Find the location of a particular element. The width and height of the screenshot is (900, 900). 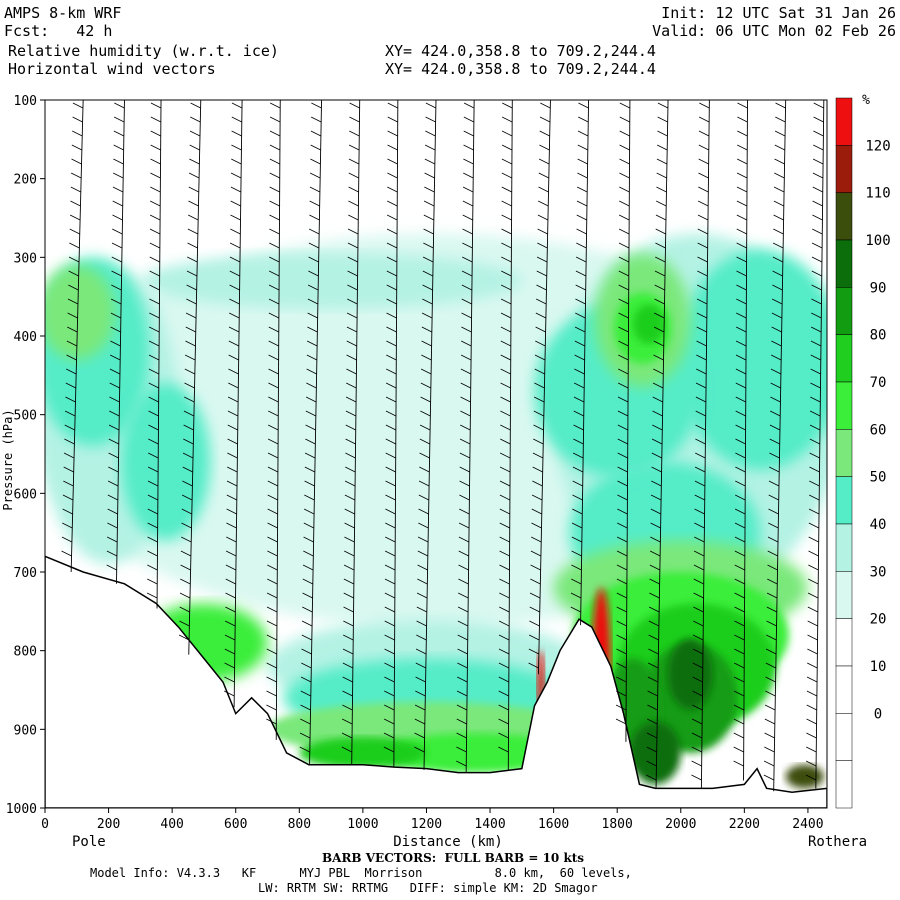

rh-region is located at coordinates (363, 753).